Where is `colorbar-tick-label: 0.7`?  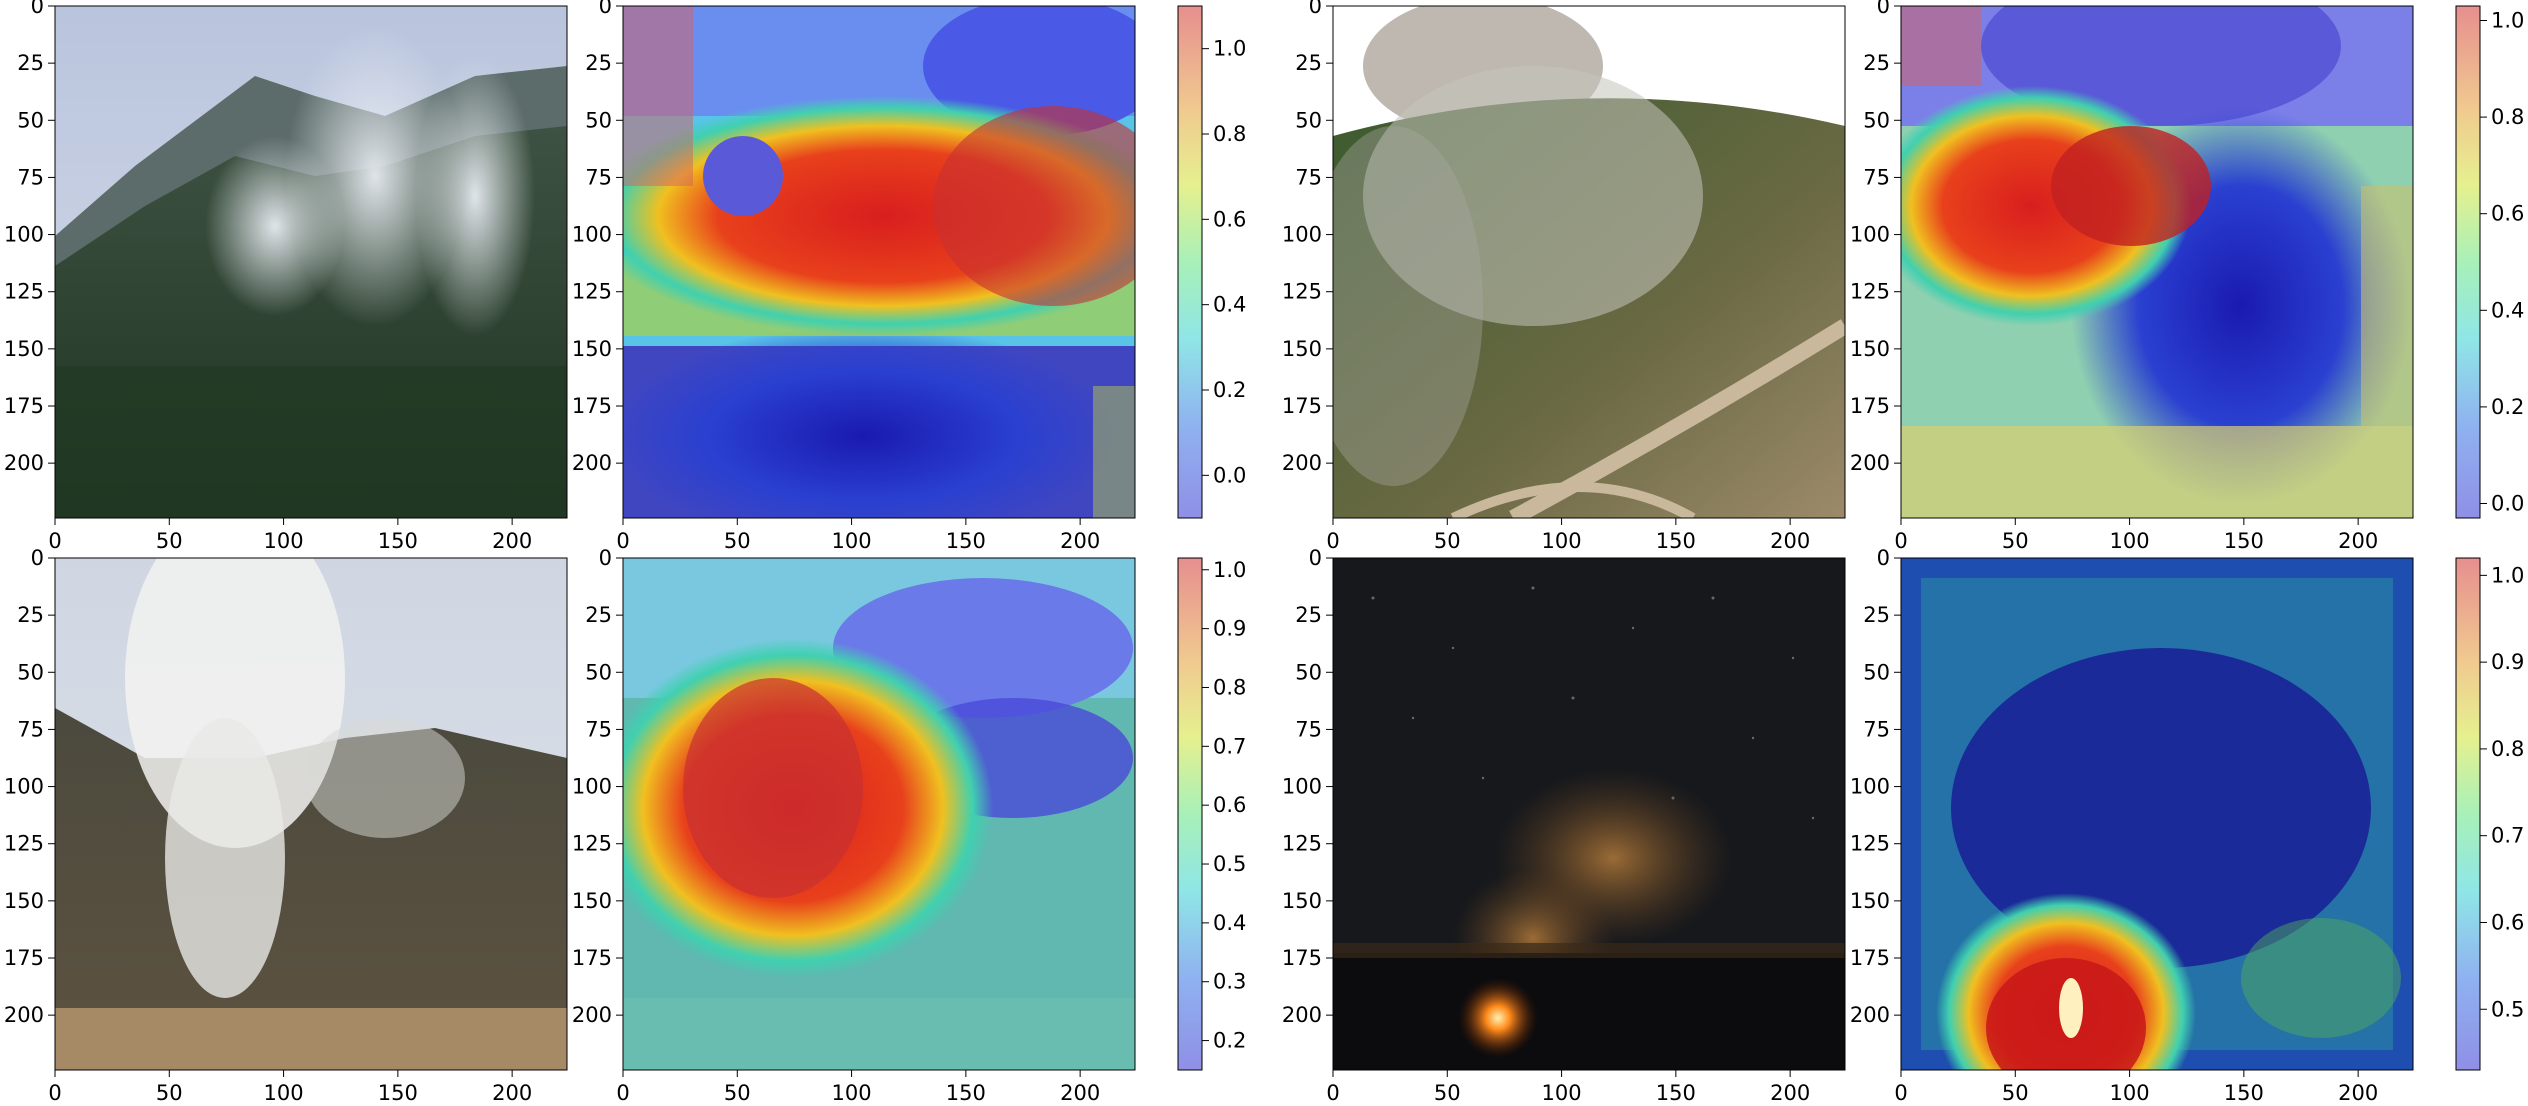
colorbar-tick-label: 0.7 is located at coordinates (2507, 836).